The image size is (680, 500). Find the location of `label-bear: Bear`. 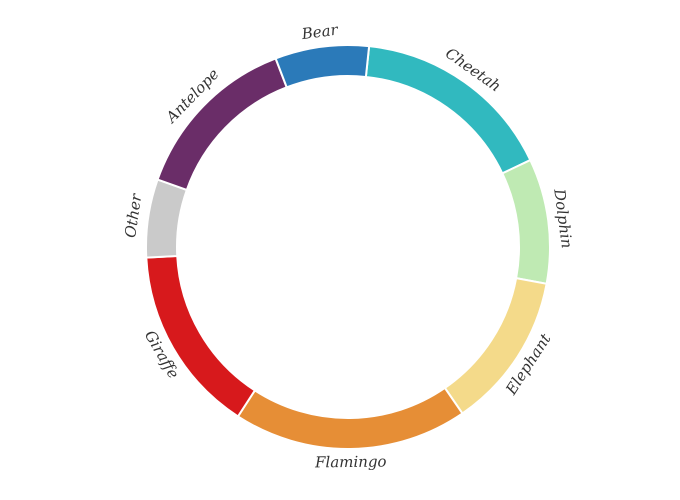

label-bear: Bear is located at coordinates (320, 31).